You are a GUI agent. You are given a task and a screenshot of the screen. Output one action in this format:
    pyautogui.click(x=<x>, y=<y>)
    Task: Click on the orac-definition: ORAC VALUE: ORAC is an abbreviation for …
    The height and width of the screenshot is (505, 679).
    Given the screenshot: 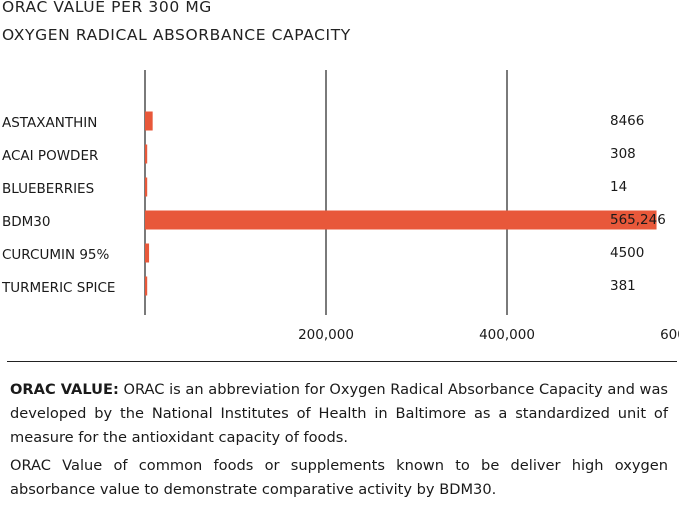 What is the action you would take?
    pyautogui.click(x=339, y=414)
    